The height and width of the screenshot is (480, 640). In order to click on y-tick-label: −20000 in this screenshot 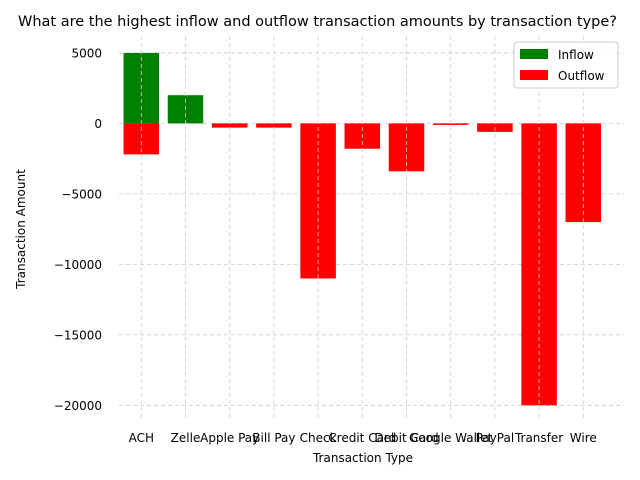, I will do `click(78, 406)`.